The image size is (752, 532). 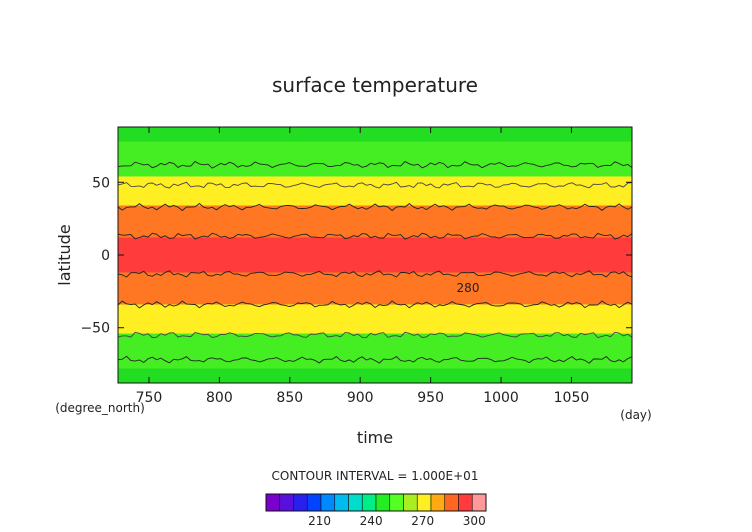 What do you see at coordinates (375, 351) in the screenshot?
I see `band-250-south` at bounding box center [375, 351].